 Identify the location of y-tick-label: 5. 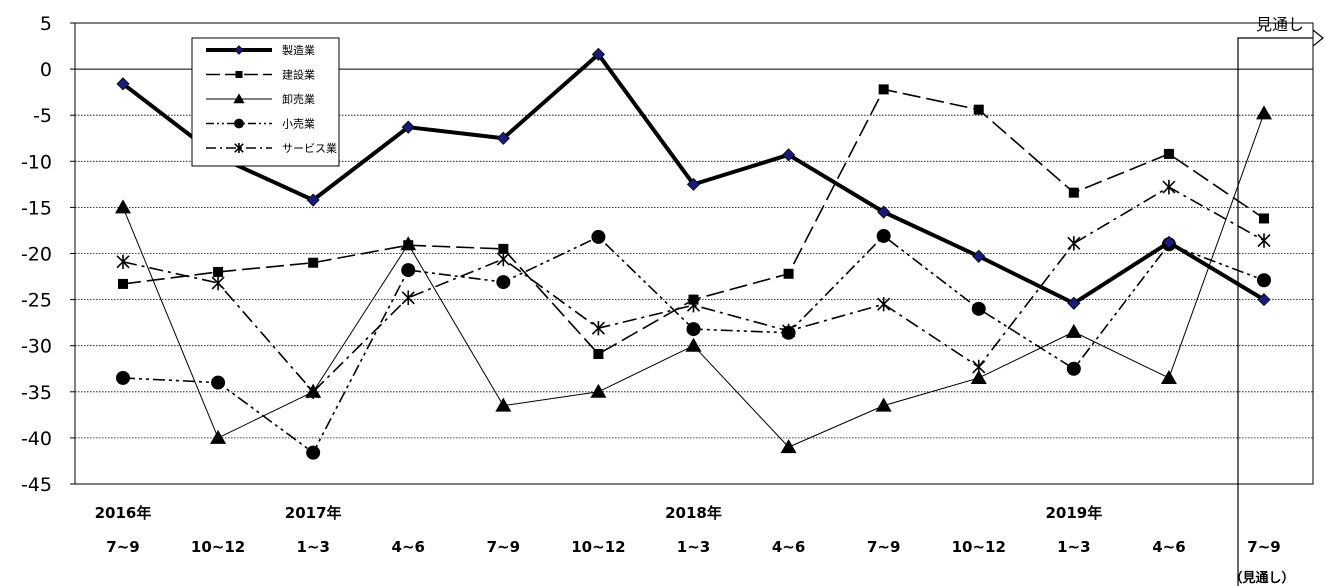
(46, 24).